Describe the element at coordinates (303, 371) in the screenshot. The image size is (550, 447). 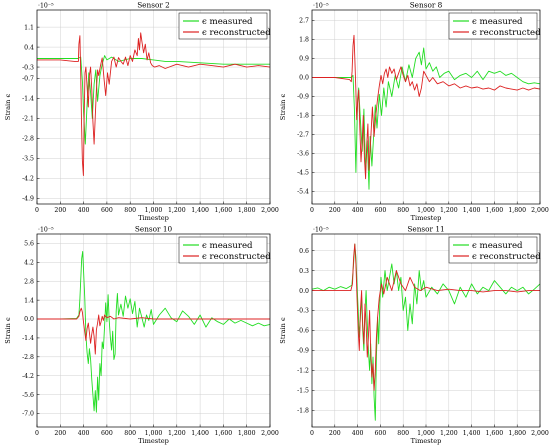
I see `y-tick-label: -1.2` at that location.